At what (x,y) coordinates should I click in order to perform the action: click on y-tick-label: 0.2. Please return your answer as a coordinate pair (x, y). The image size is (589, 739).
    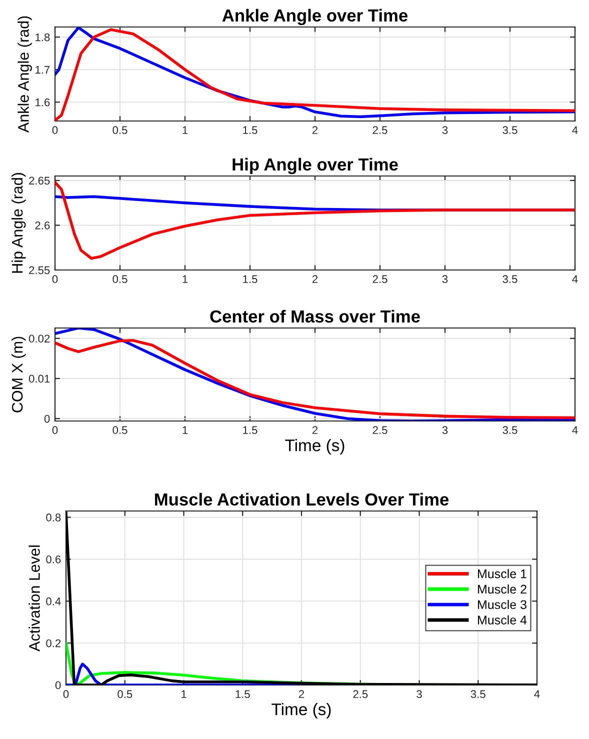
    Looking at the image, I should click on (53, 643).